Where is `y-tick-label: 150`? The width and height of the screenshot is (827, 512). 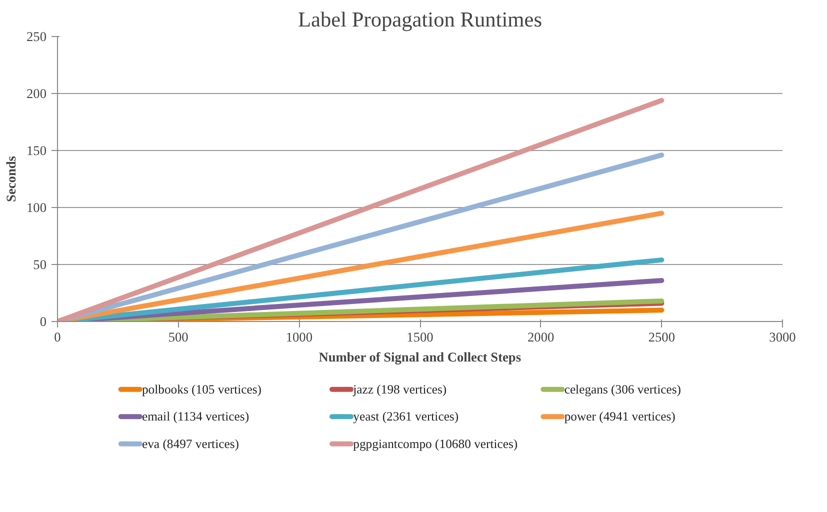 y-tick-label: 150 is located at coordinates (36, 150).